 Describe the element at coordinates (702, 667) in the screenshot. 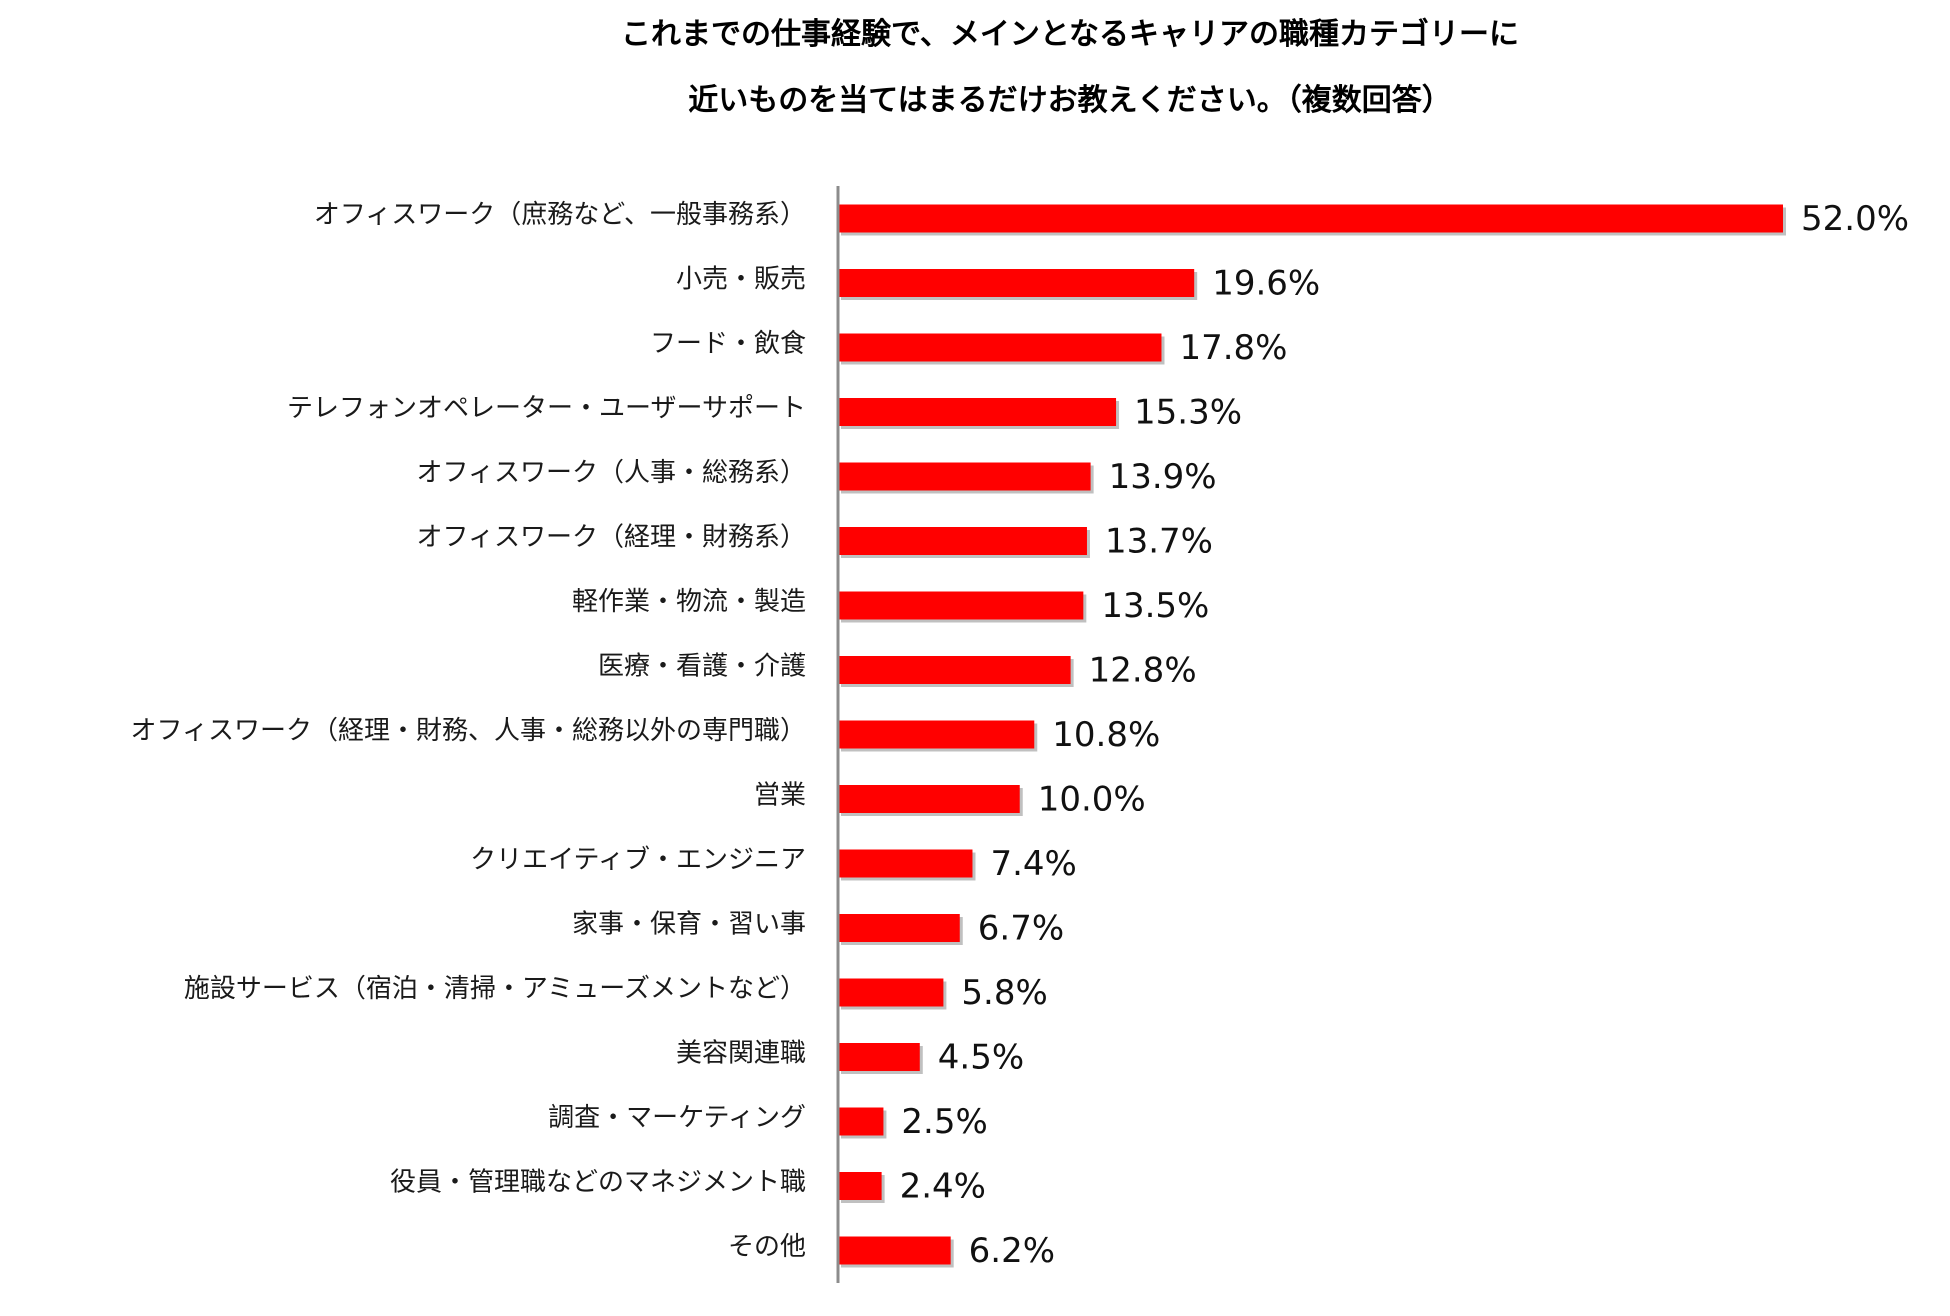

I see `category-label: 医療・看護・介護` at that location.